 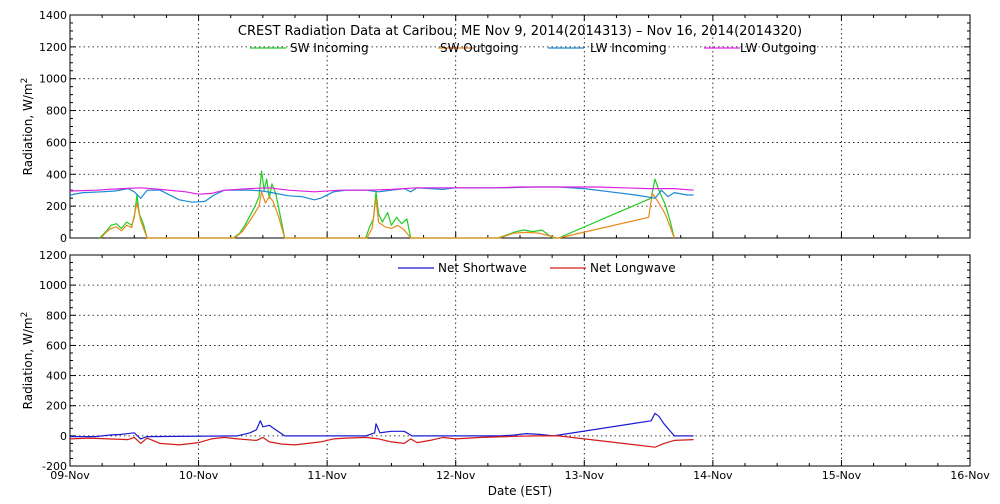 I want to click on series-line-lw-outgoing, so click(x=381, y=190).